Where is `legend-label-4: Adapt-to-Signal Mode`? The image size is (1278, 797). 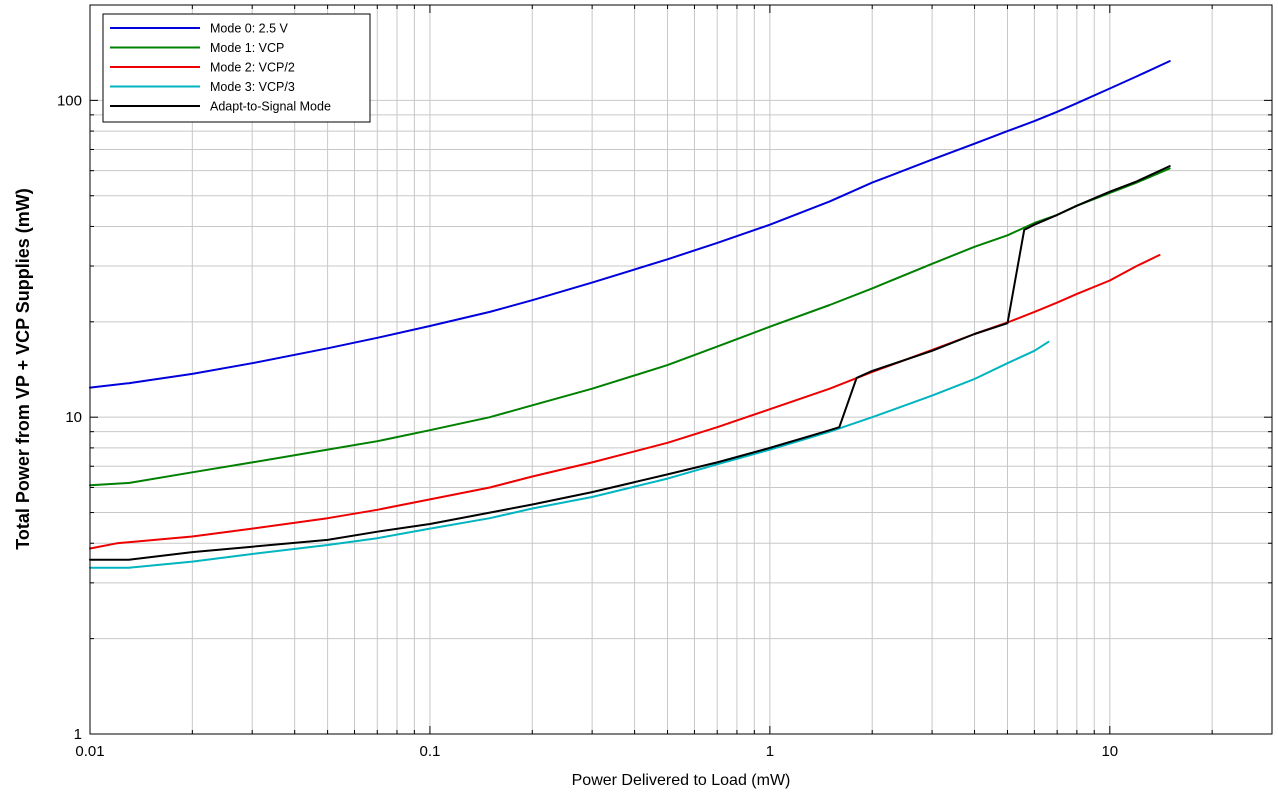
legend-label-4: Adapt-to-Signal Mode is located at coordinates (270, 107).